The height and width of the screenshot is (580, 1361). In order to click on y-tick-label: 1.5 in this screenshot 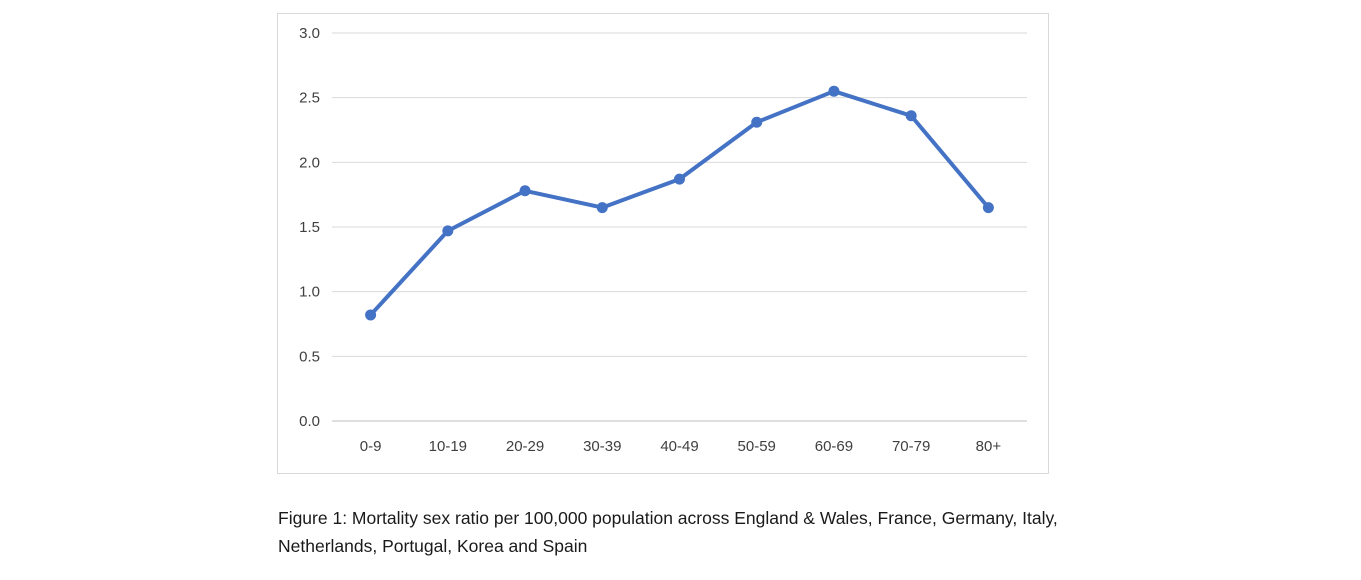, I will do `click(309, 227)`.